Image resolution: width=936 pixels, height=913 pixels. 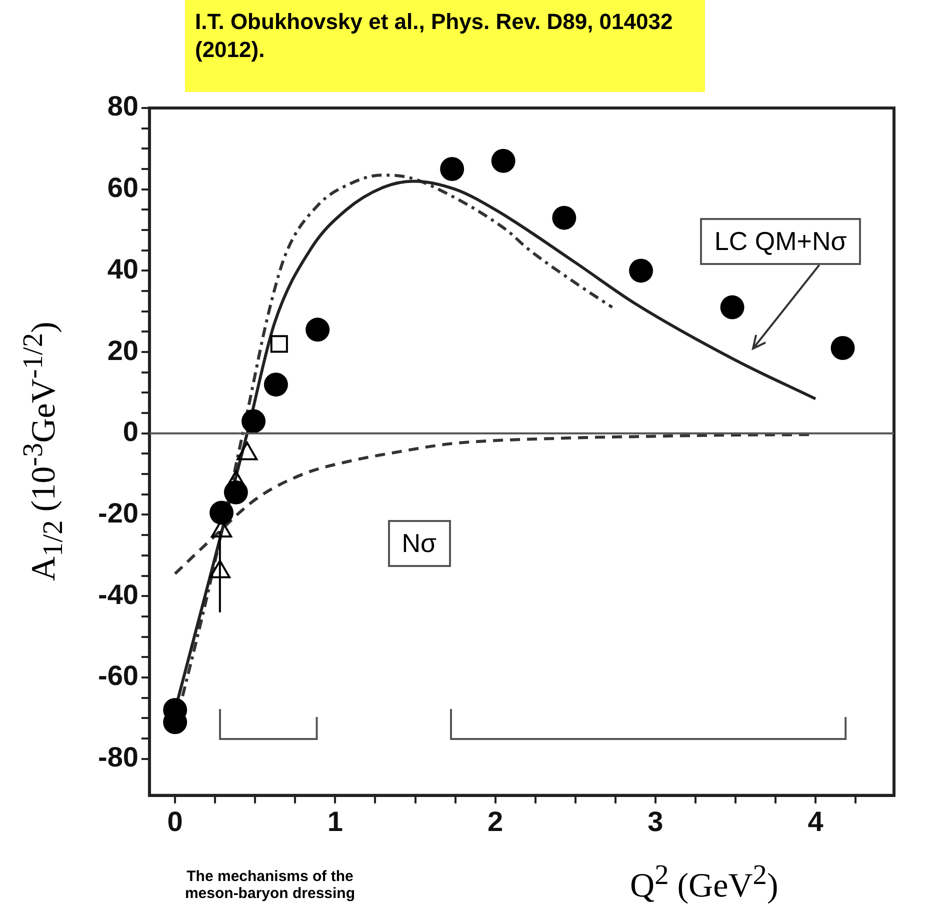 What do you see at coordinates (496, 821) in the screenshot?
I see `x-tick-label: 2` at bounding box center [496, 821].